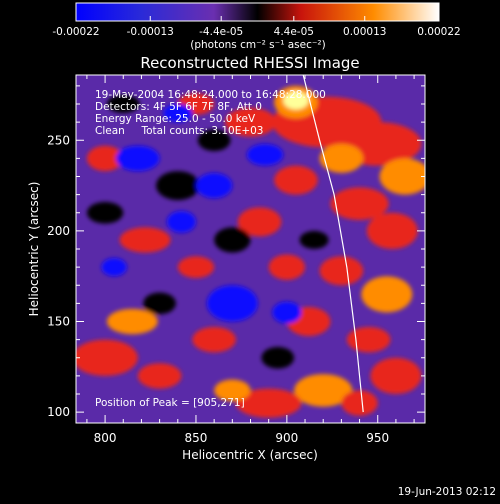 The height and width of the screenshot is (504, 500). Describe the element at coordinates (447, 492) in the screenshot. I see `footer-timestamp: 19-Jun-2013 02:12` at that location.